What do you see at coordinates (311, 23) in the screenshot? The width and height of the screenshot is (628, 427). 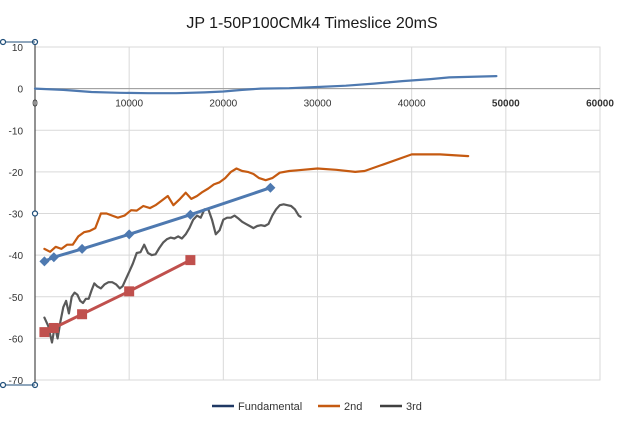 I see `chart-title: JP 1-50P100CMk4 Timeslice 20mS` at bounding box center [311, 23].